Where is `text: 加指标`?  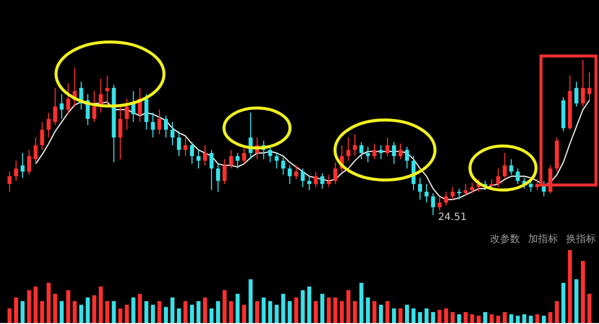 text: 加指标 is located at coordinates (543, 239).